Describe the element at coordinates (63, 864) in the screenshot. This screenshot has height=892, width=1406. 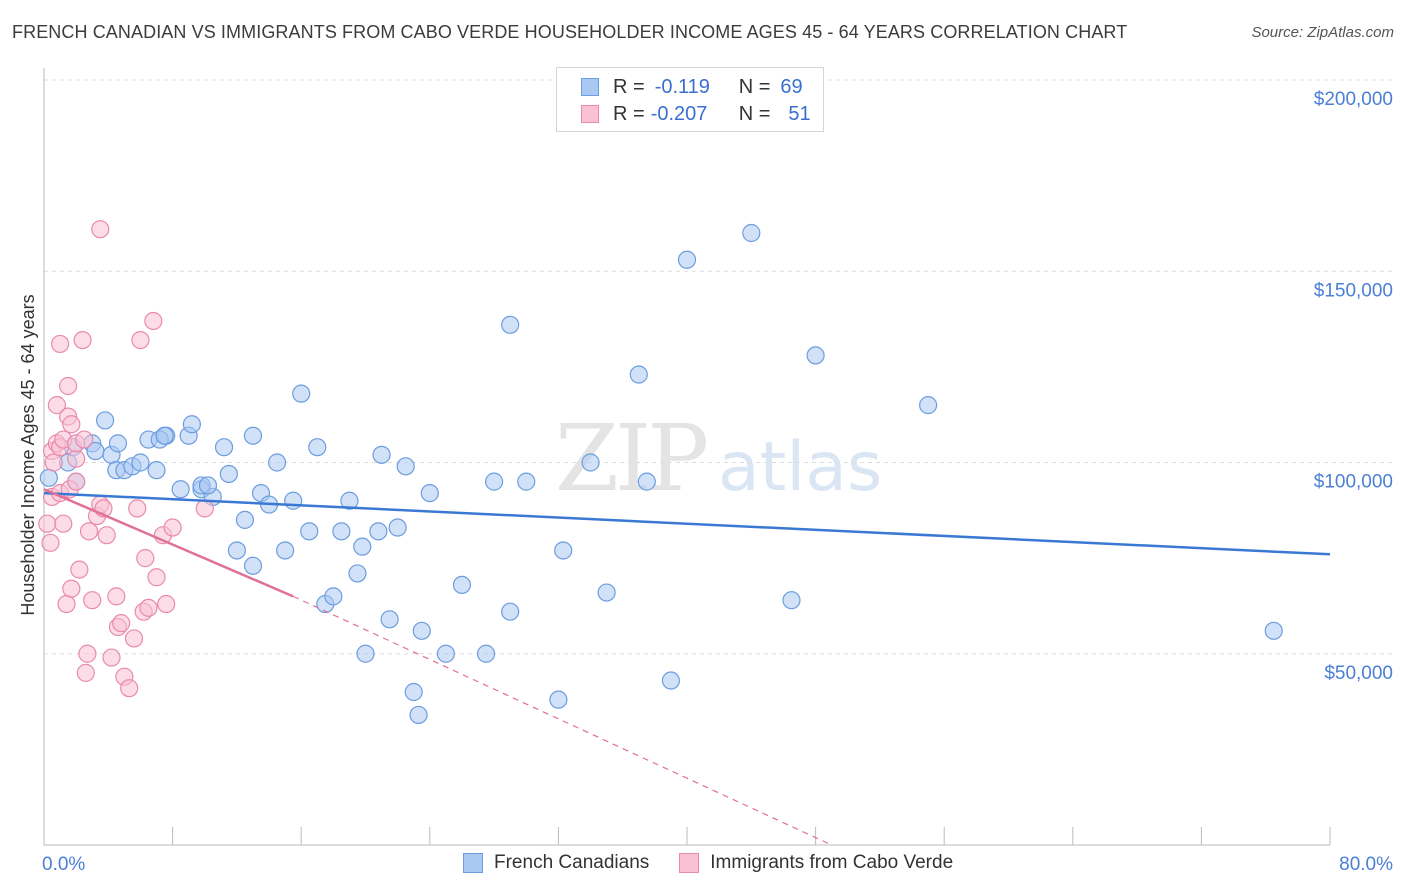
I see `x-tick-label: 0.0%` at that location.